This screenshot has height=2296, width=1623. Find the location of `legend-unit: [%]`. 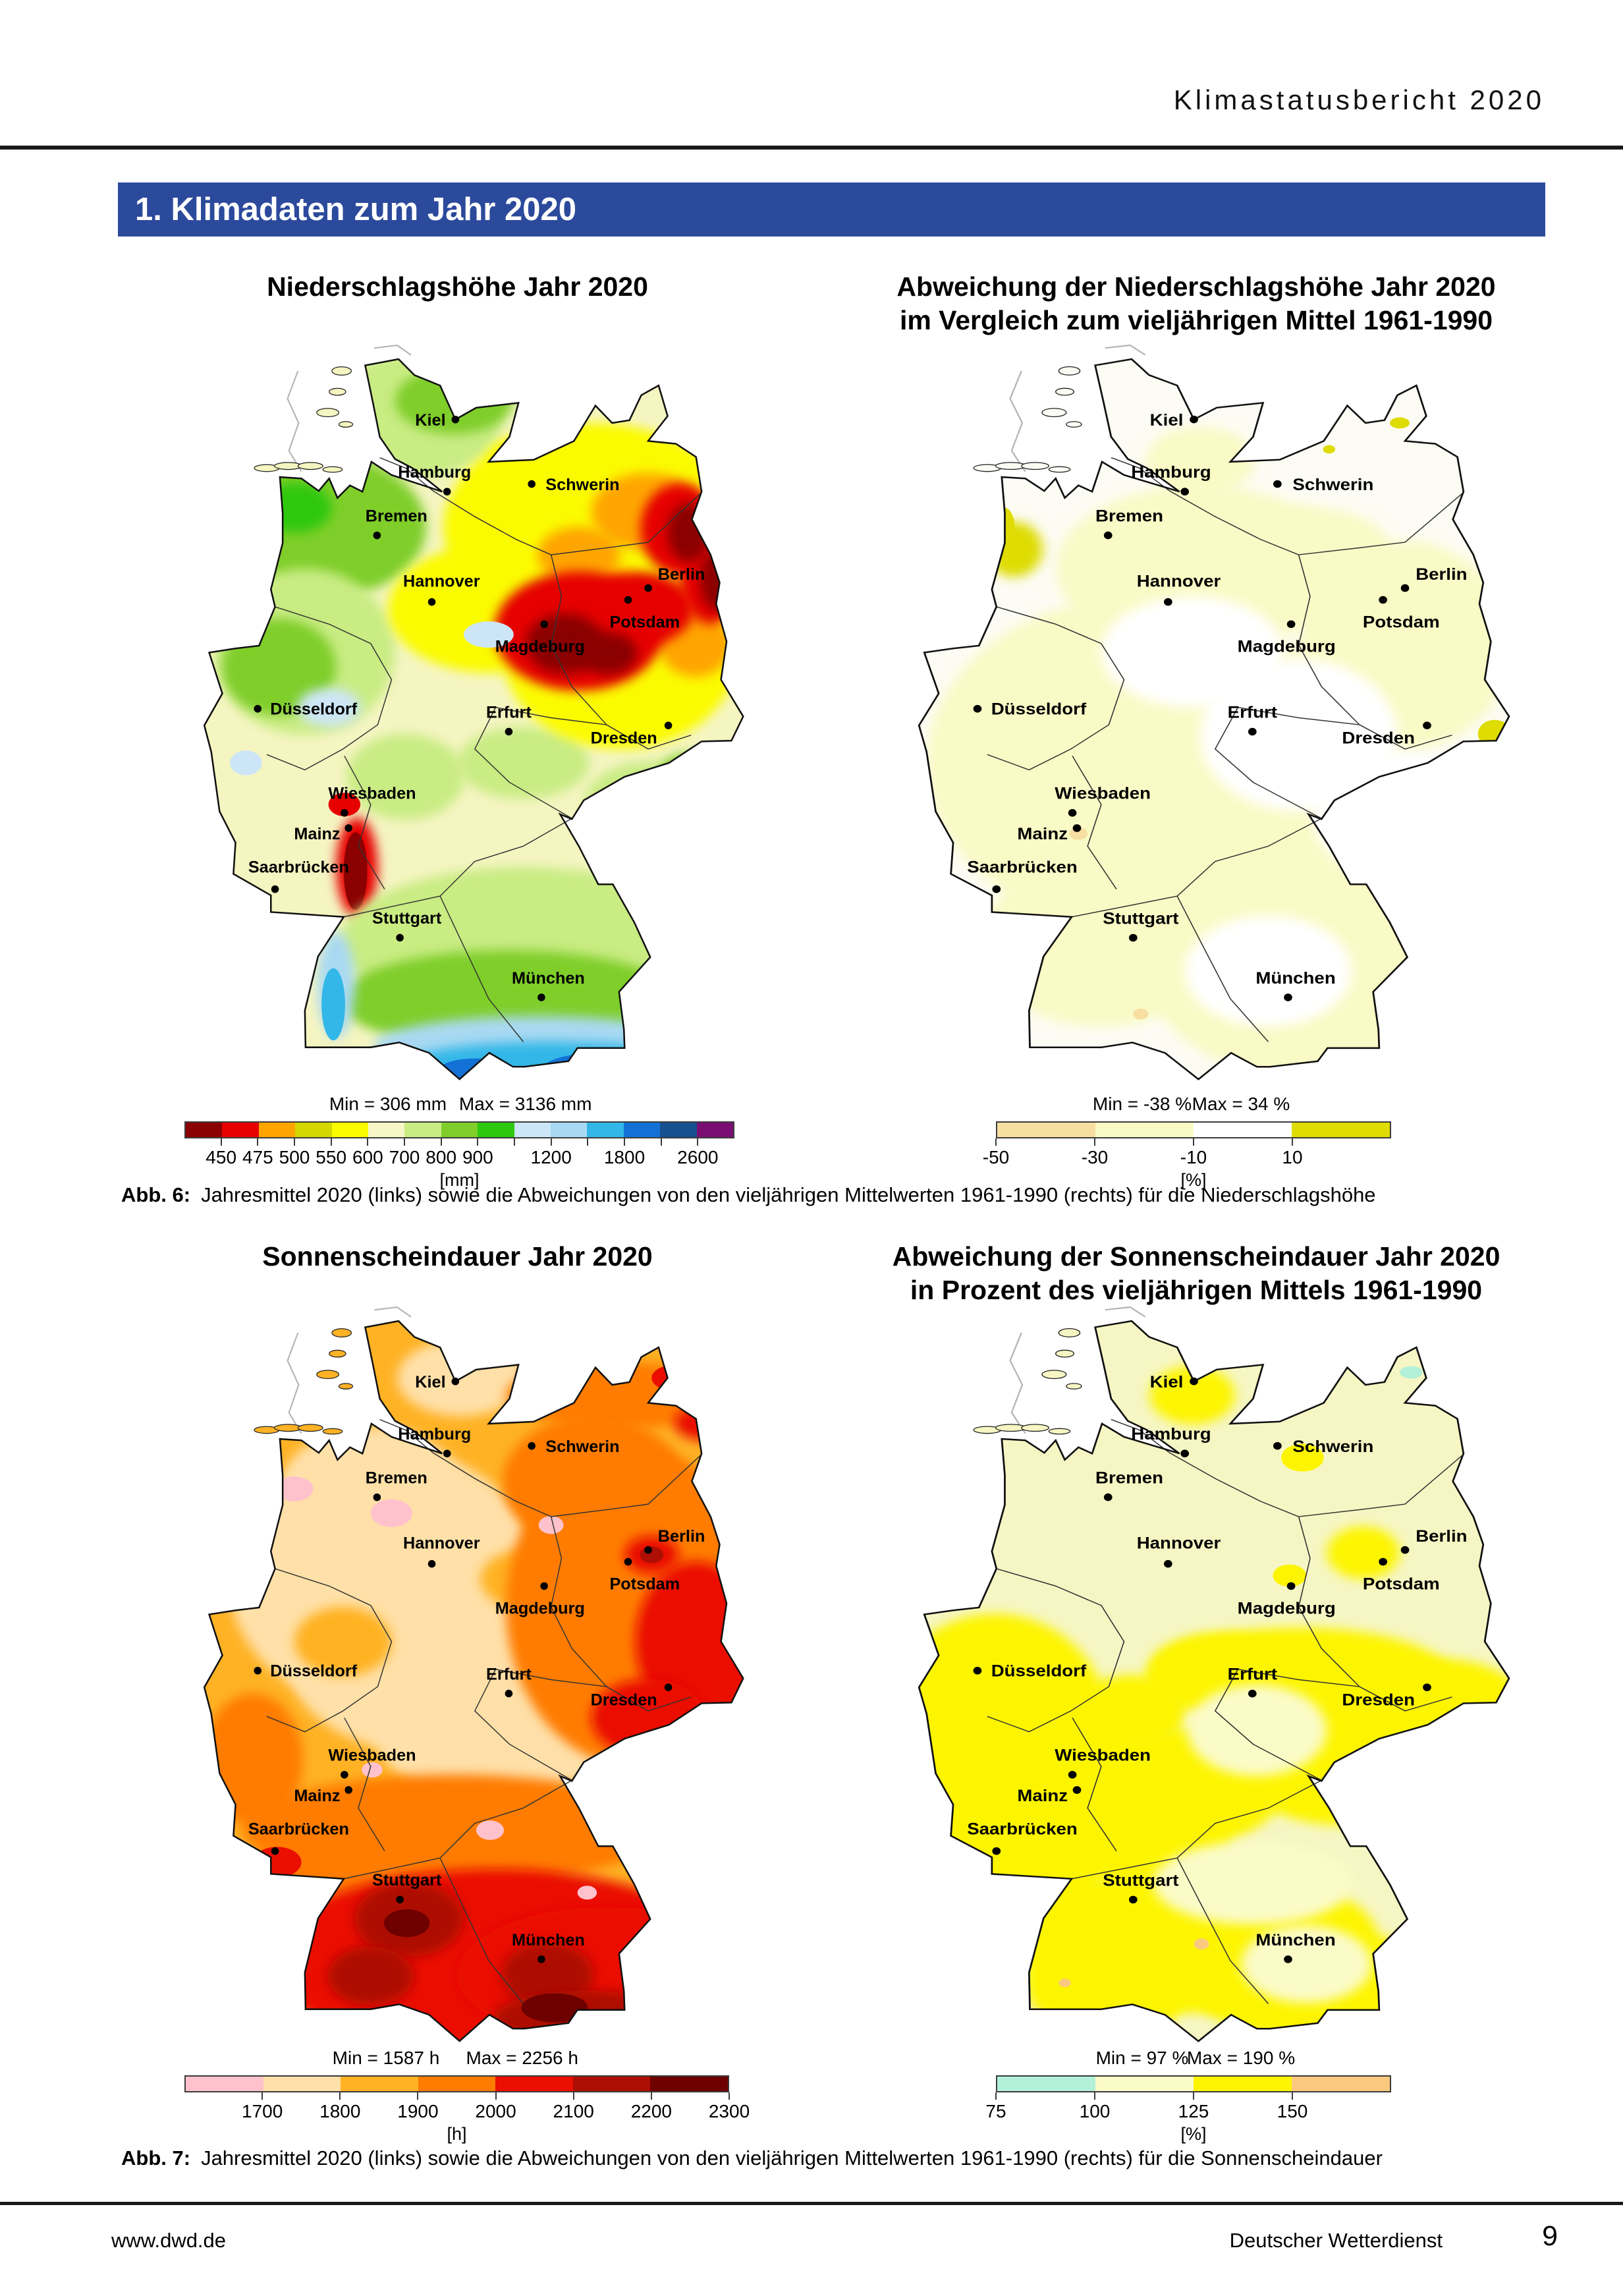

legend-unit: [%] is located at coordinates (1193, 1180).